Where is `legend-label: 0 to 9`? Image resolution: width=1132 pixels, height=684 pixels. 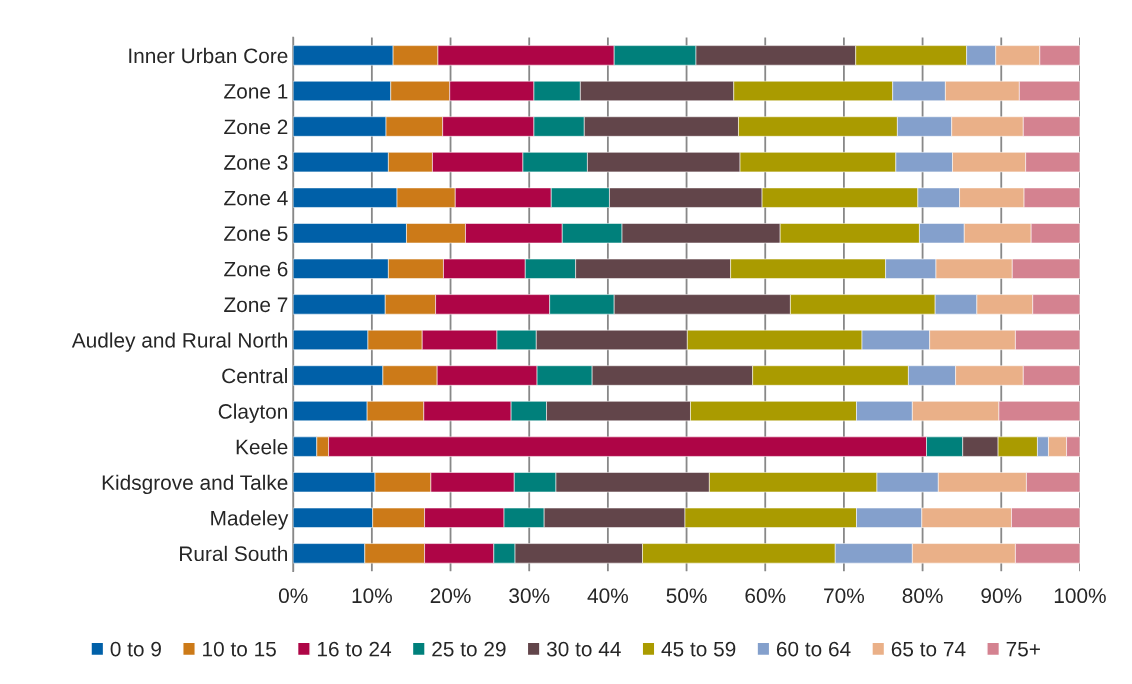
legend-label: 0 to 9 is located at coordinates (135, 649).